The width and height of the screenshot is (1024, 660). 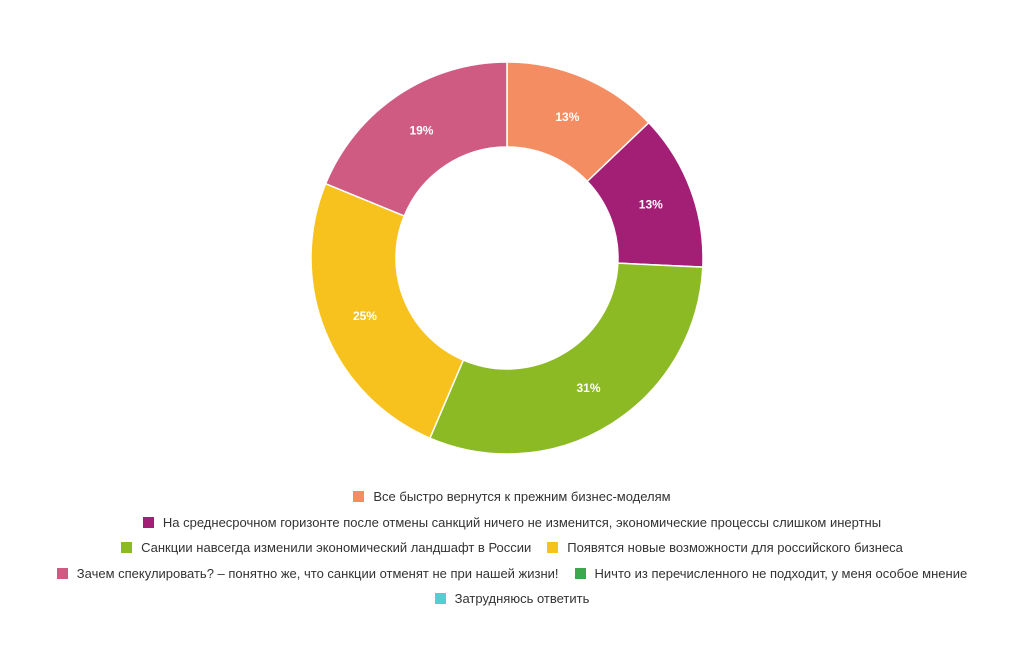 I want to click on slice-data-label: 25%, so click(x=365, y=316).